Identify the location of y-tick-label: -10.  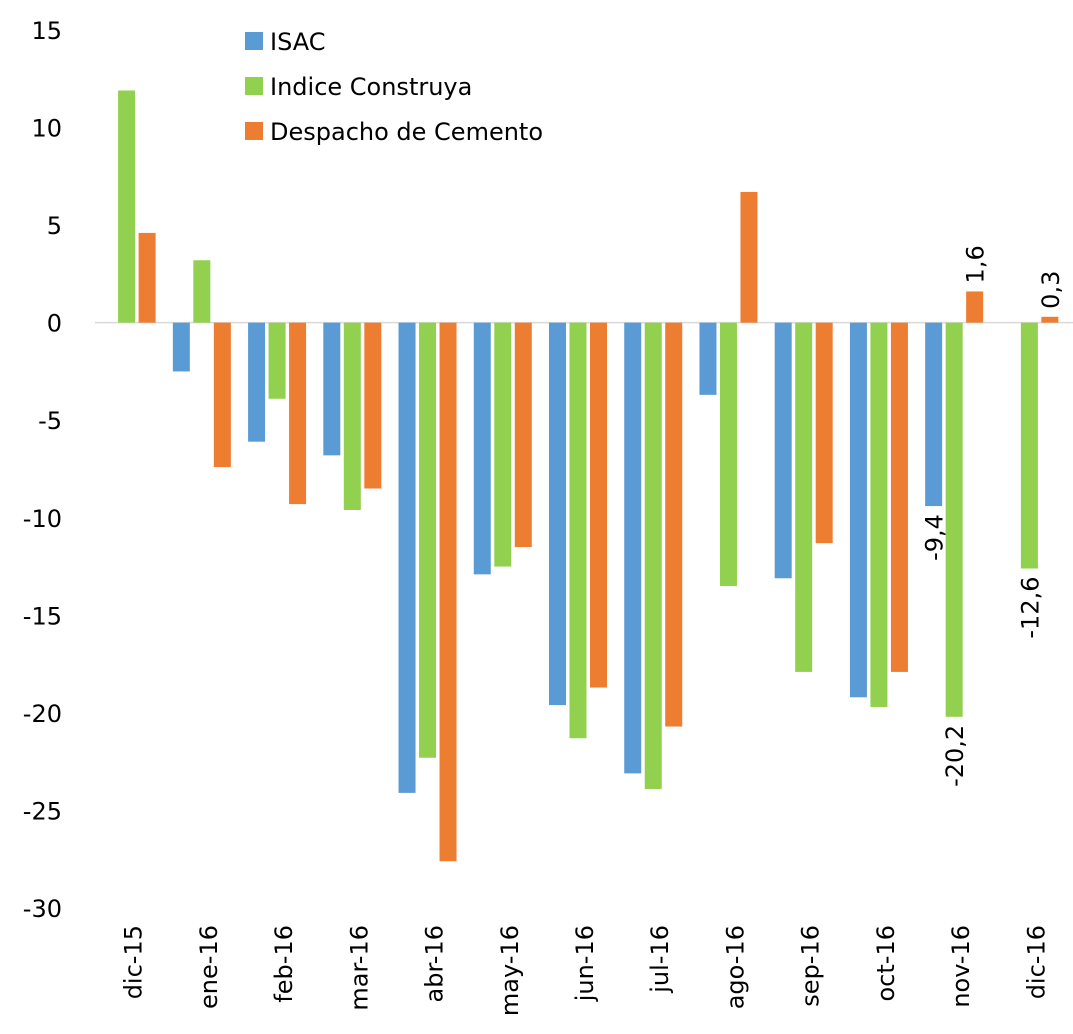
(42, 519).